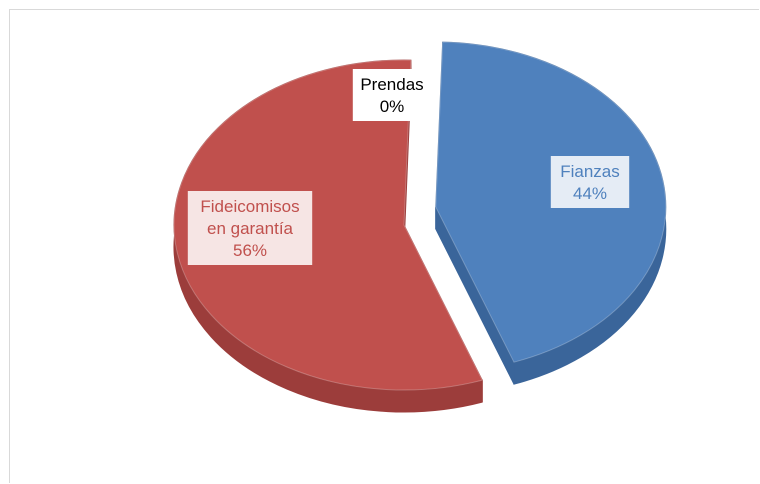 This screenshot has height=484, width=760. Describe the element at coordinates (392, 95) in the screenshot. I see `data-label-box-prendas` at that location.